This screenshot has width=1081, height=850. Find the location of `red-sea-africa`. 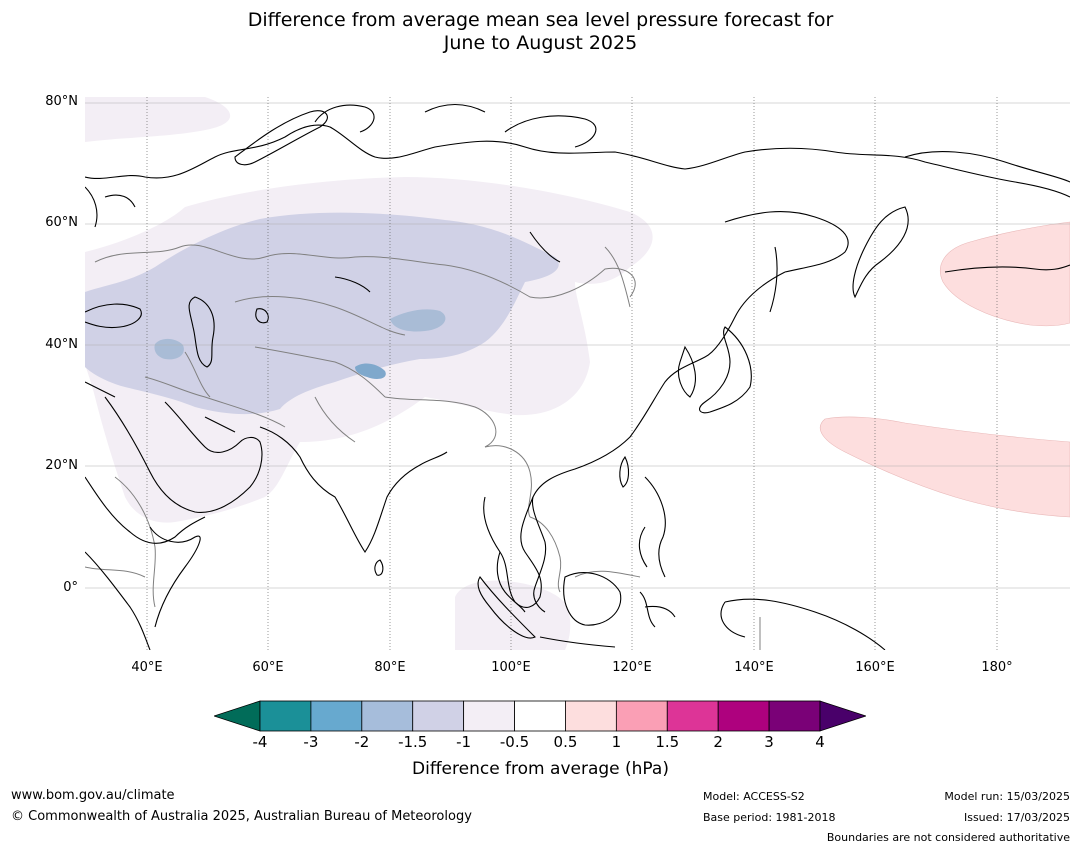

red-sea-africa is located at coordinates (145, 563).